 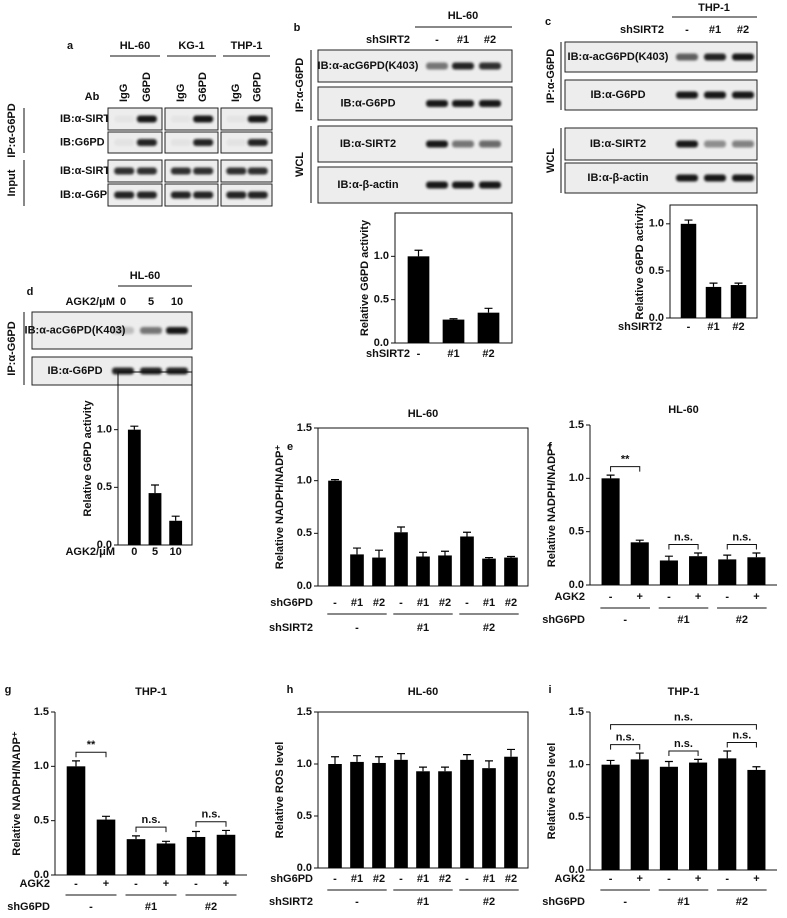 What do you see at coordinates (548, 22) in the screenshot?
I see `panel-label: c` at bounding box center [548, 22].